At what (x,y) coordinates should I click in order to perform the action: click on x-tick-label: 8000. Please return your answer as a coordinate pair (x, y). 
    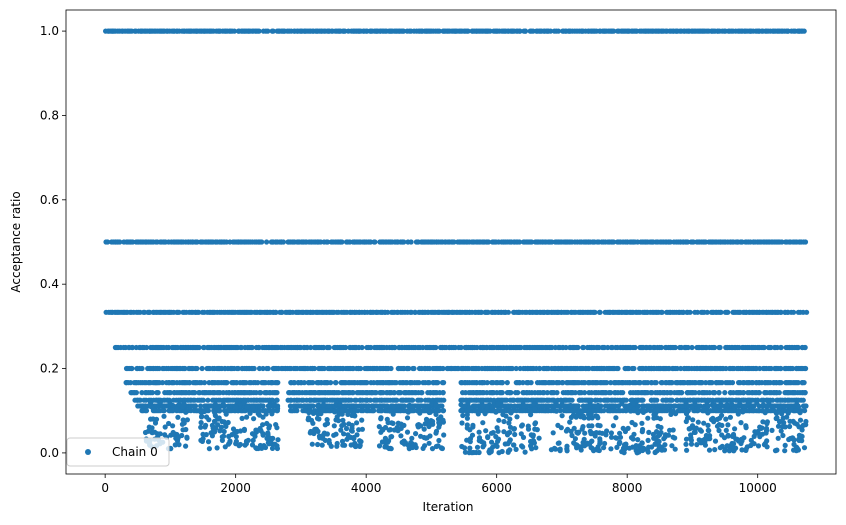
    Looking at the image, I should click on (627, 488).